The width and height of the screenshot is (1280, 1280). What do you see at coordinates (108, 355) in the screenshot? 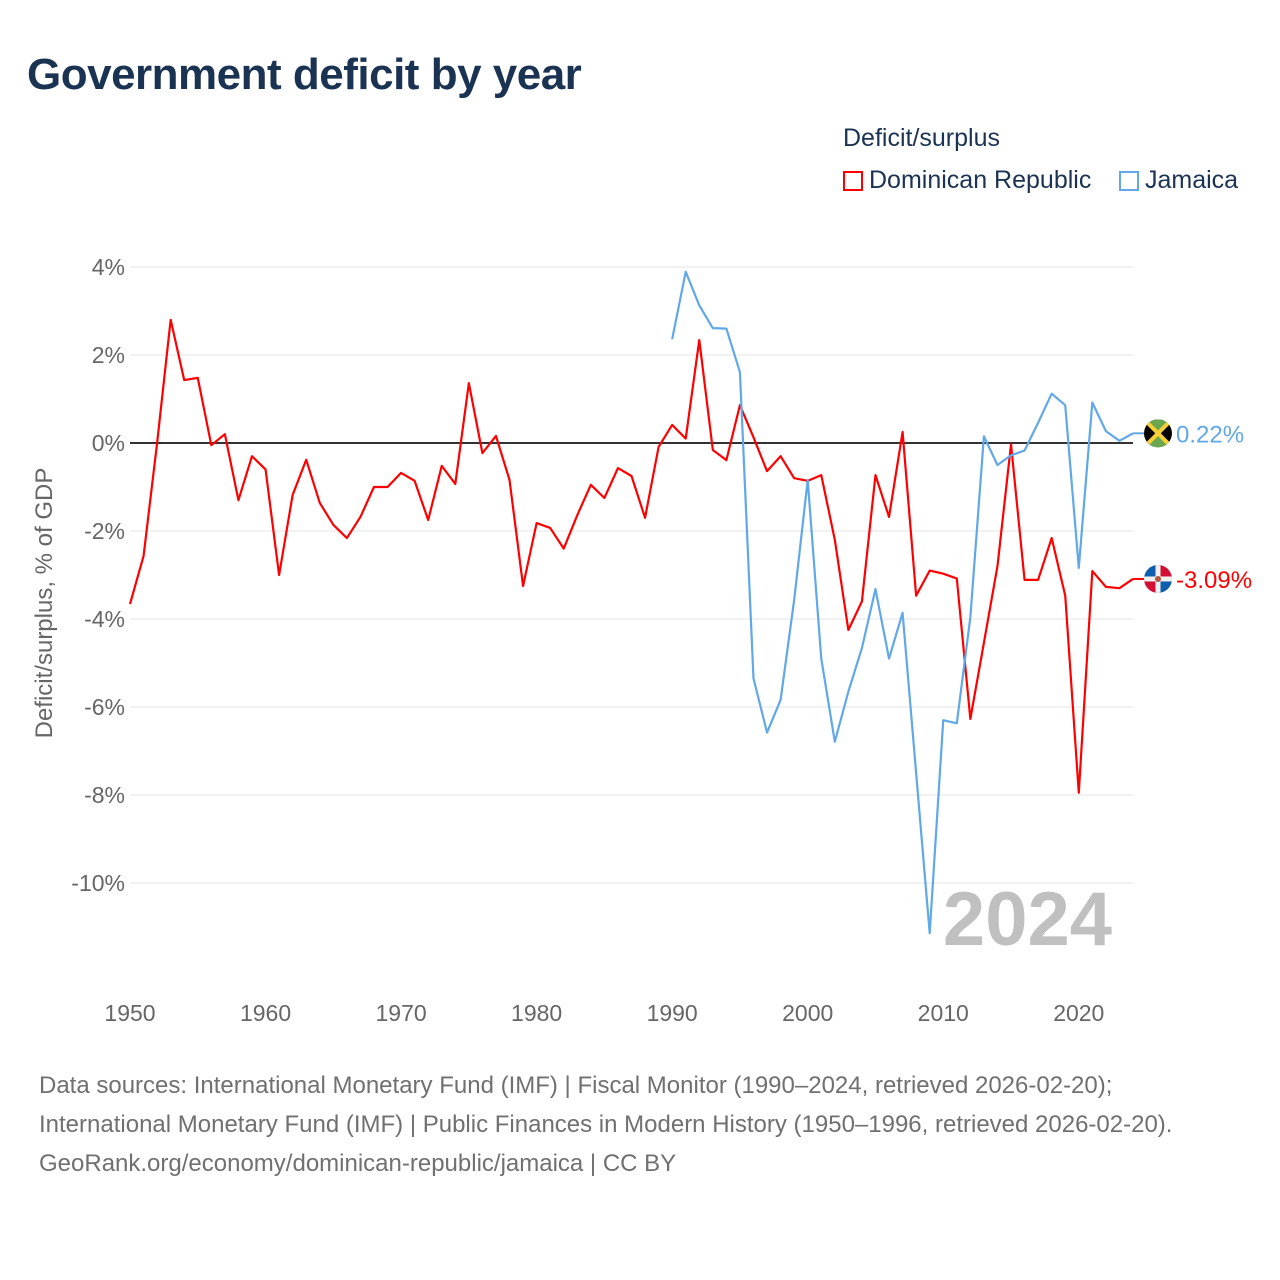
I see `y-tick-label: 2%` at bounding box center [108, 355].